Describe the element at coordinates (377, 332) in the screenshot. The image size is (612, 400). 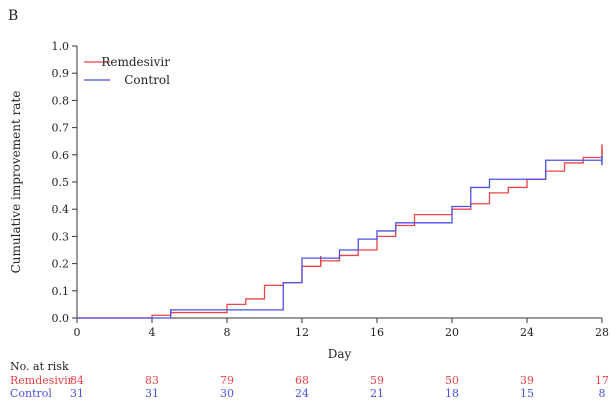
I see `x-tick-label: 16` at that location.